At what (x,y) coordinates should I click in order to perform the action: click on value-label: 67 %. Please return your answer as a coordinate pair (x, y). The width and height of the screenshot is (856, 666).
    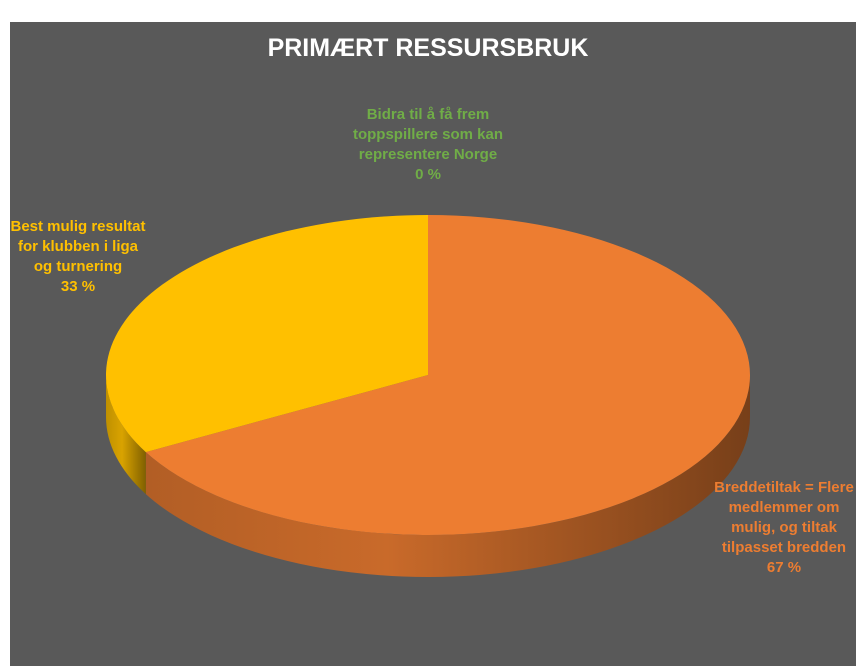
    Looking at the image, I should click on (784, 567).